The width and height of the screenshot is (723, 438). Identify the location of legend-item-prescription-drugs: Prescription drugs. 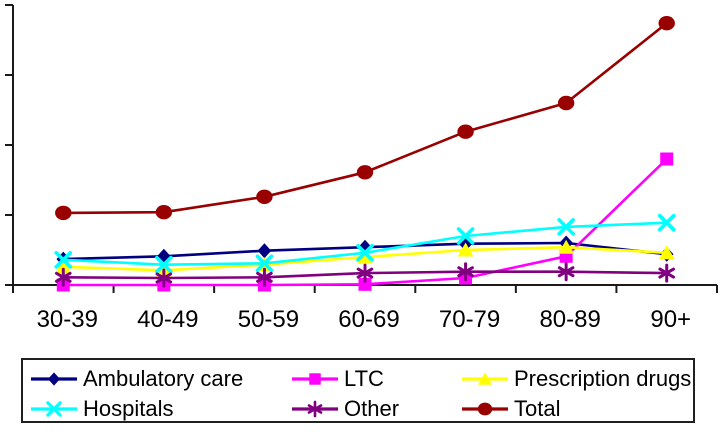
(576, 379).